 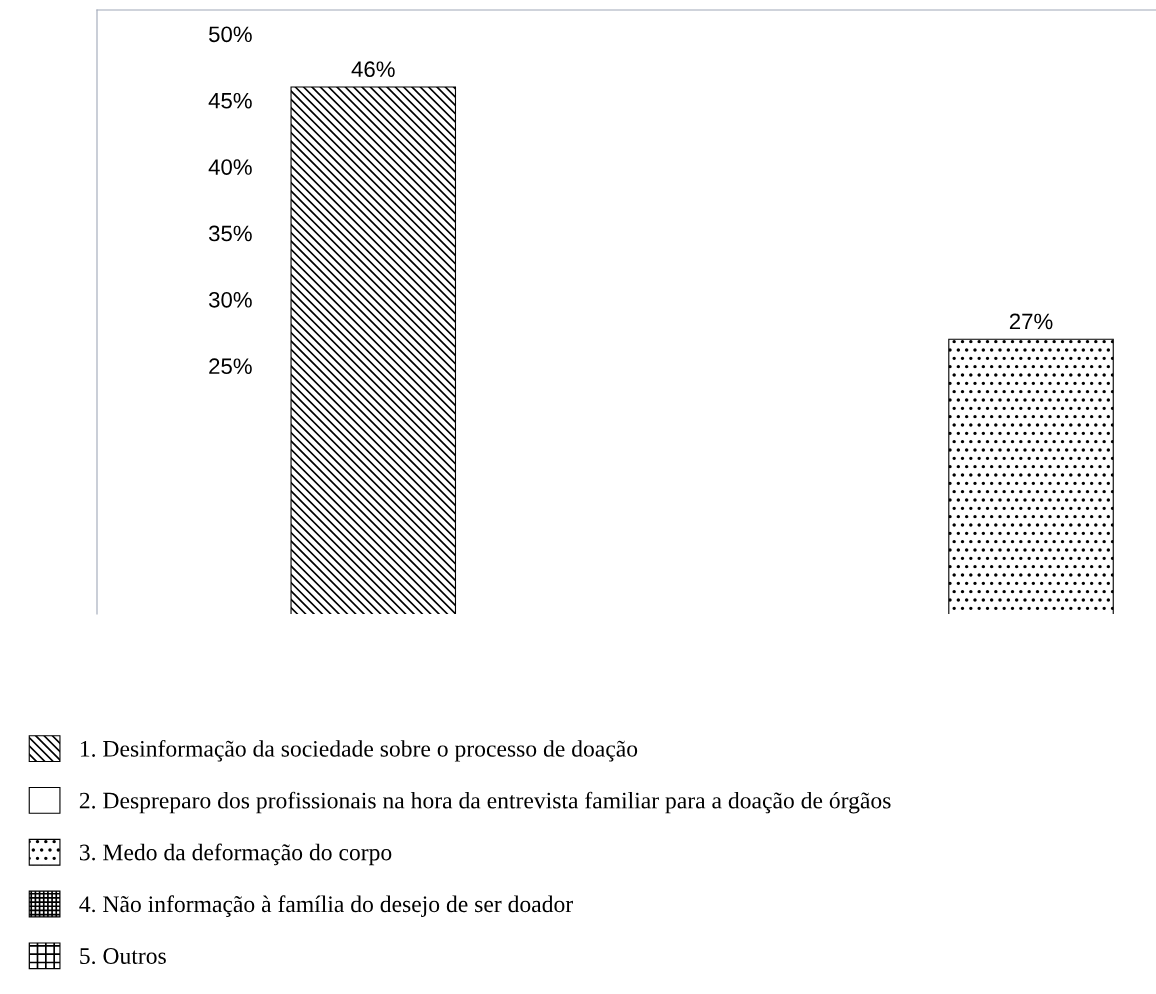 What do you see at coordinates (1031, 321) in the screenshot?
I see `data-label: 27%` at bounding box center [1031, 321].